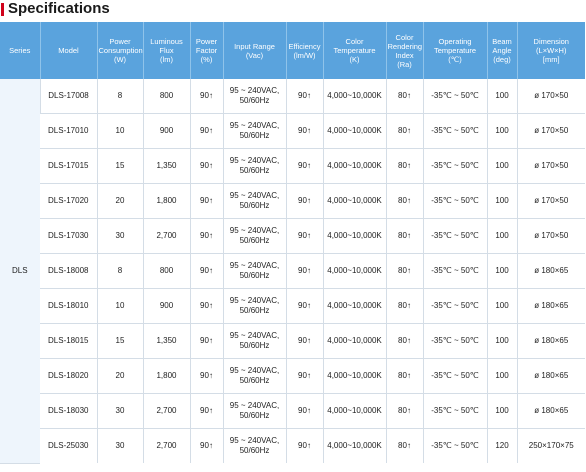 The image size is (586, 472). Describe the element at coordinates (68, 96) in the screenshot. I see `model-cell: DLS-17008` at that location.